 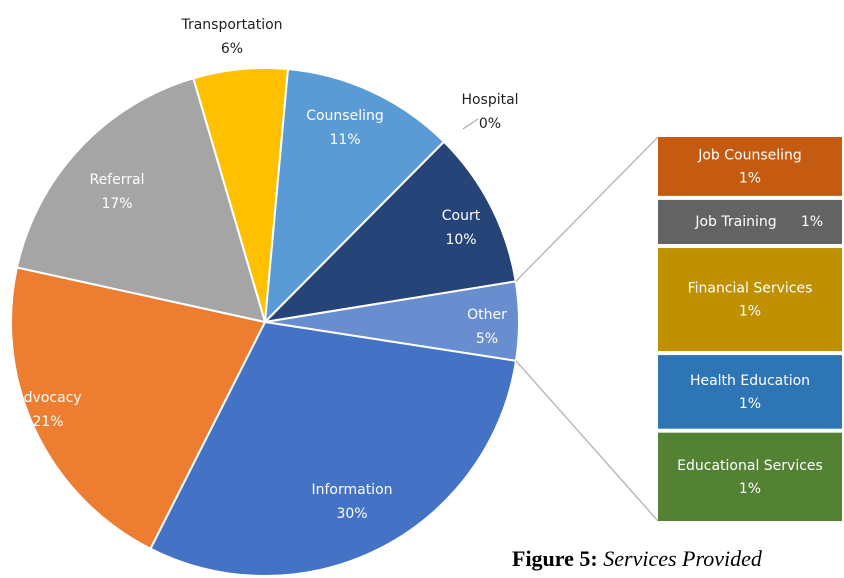 What do you see at coordinates (351, 490) in the screenshot?
I see `slice-label: Information` at bounding box center [351, 490].